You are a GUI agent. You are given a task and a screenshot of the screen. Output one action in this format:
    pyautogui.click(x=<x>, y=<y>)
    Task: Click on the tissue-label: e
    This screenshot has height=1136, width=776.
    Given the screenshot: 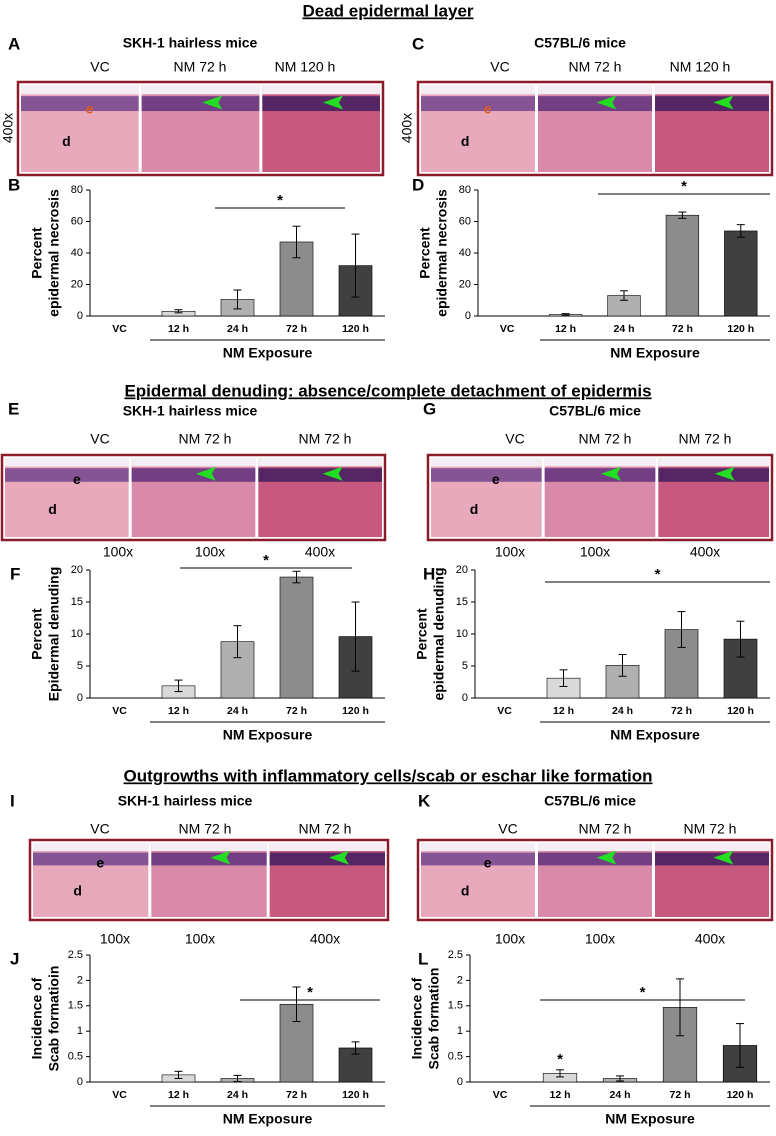 What is the action you would take?
    pyautogui.click(x=496, y=479)
    